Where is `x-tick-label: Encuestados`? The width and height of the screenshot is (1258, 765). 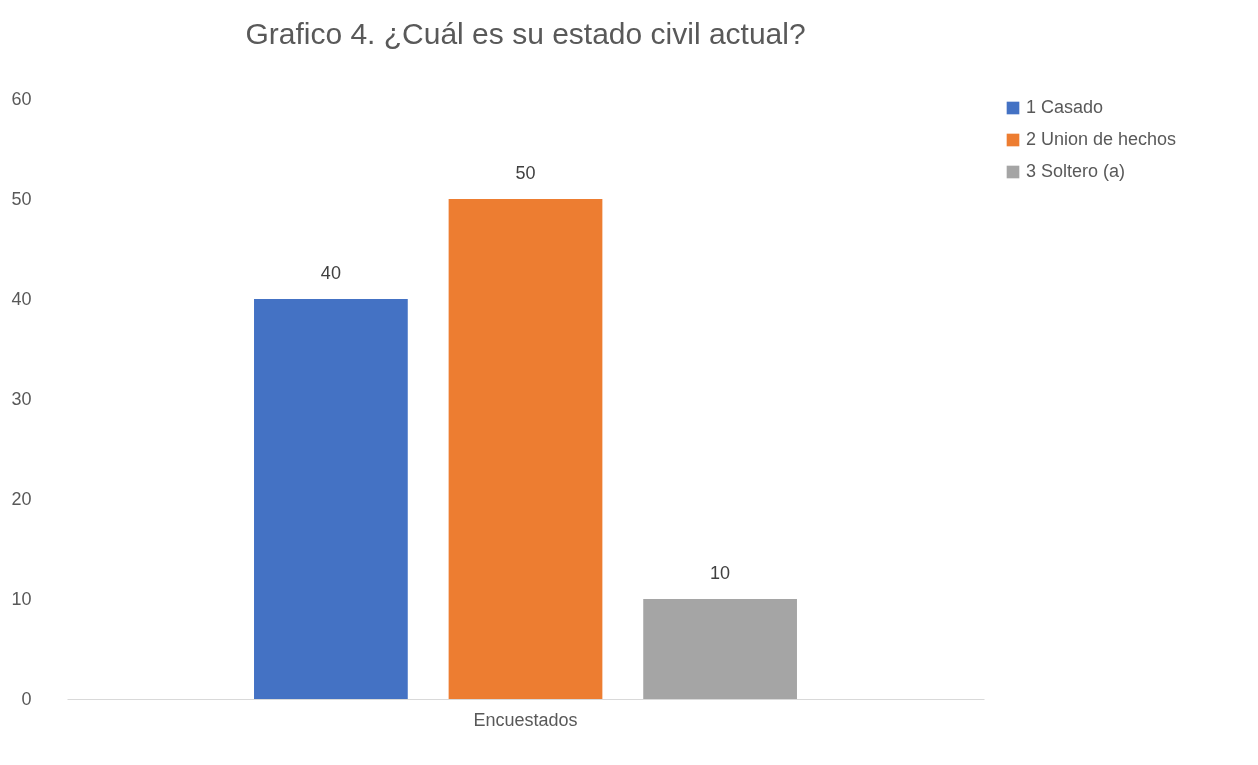
x-tick-label: Encuestados is located at coordinates (525, 719).